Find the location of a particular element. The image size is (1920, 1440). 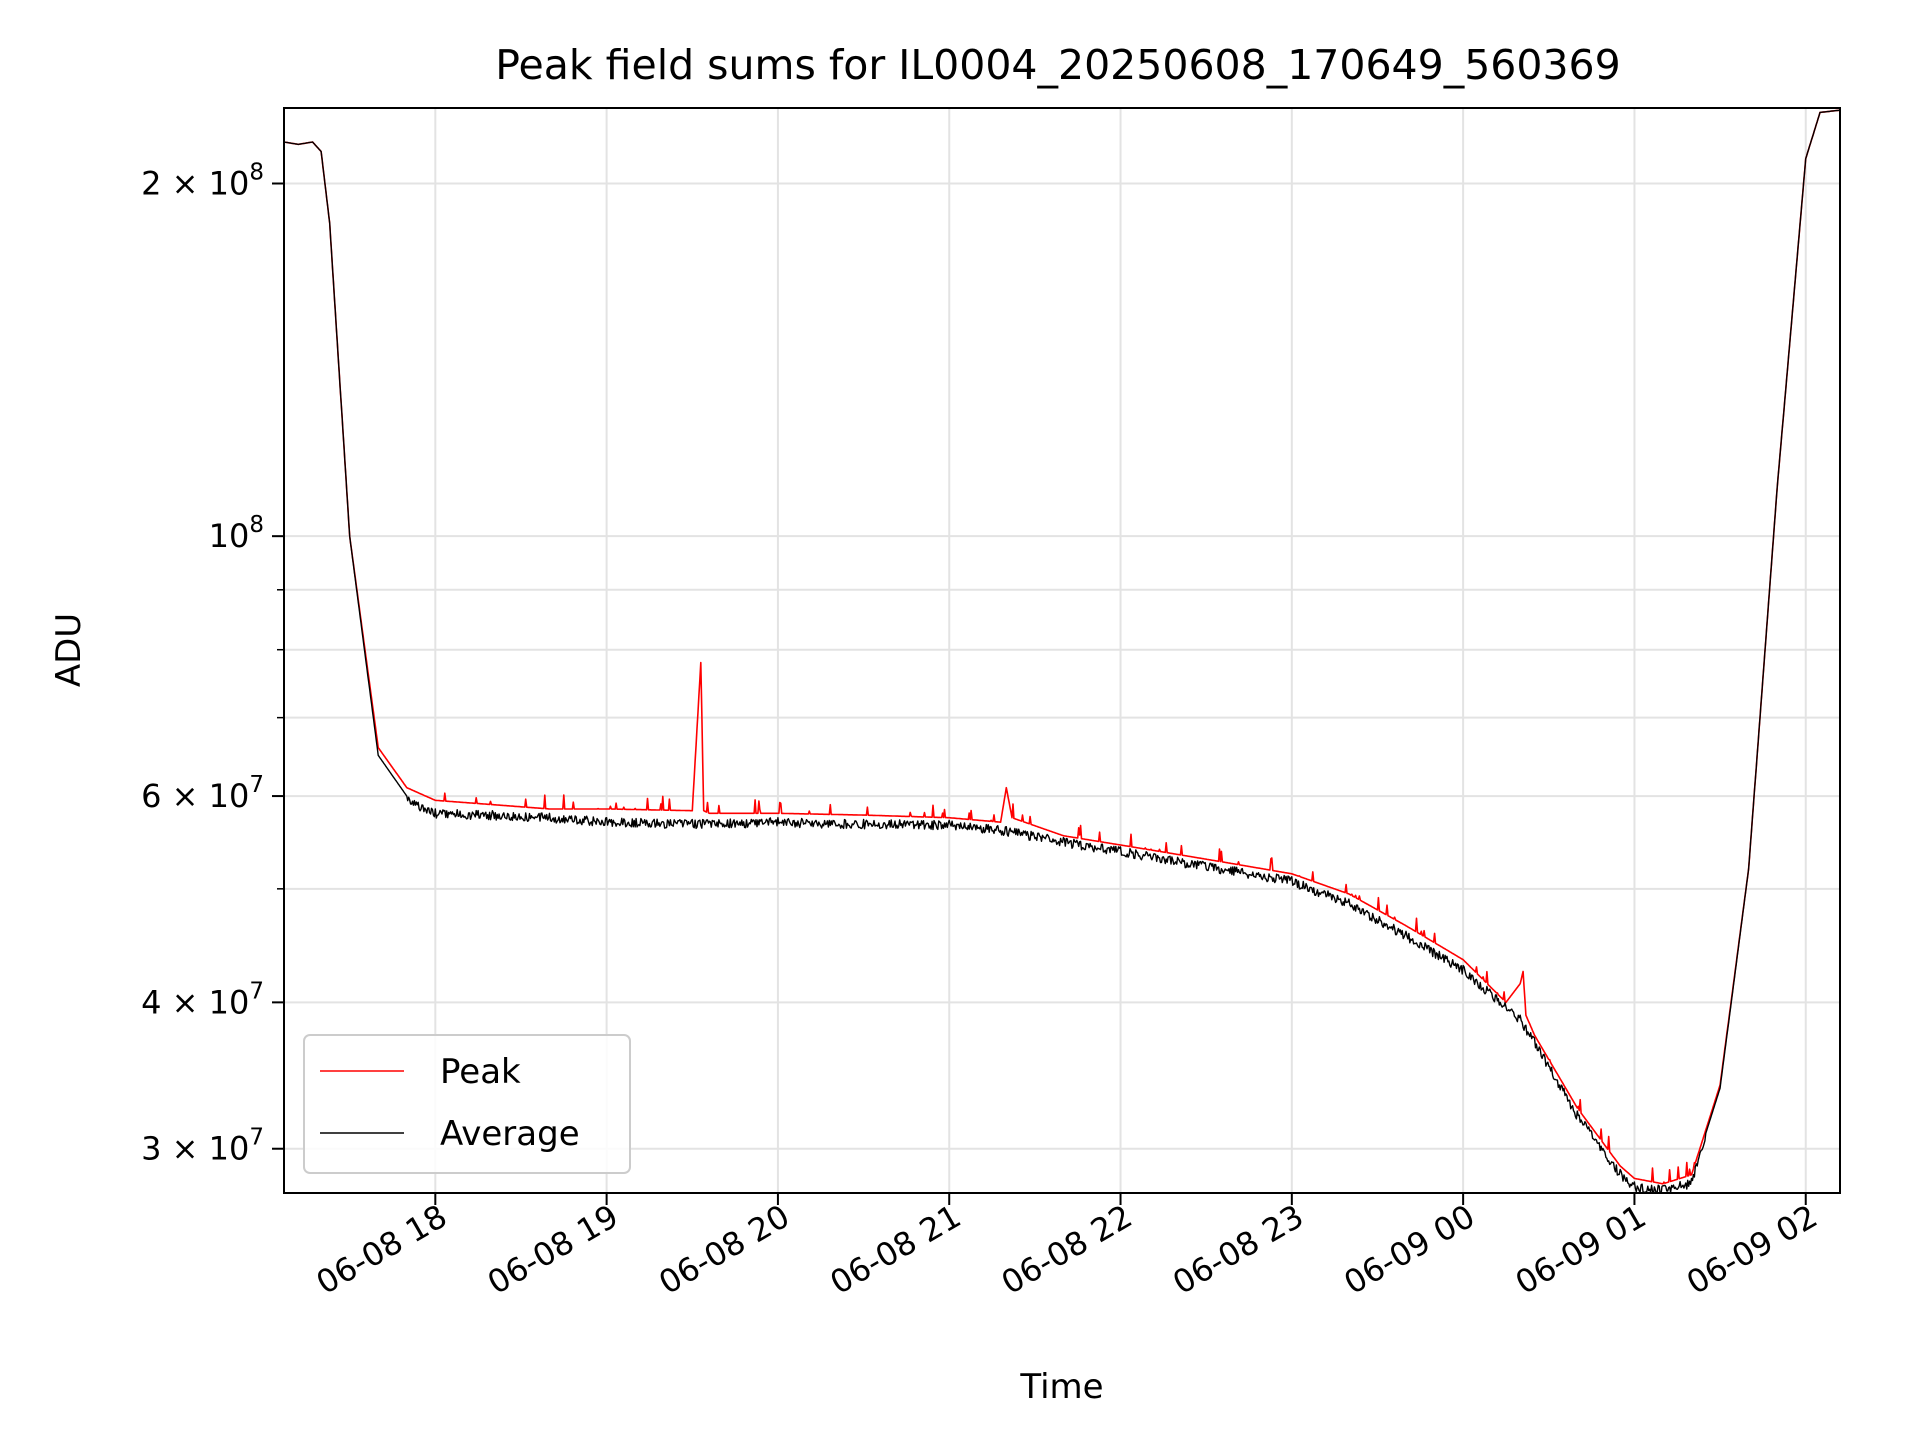

legend-peak-label: Peak is located at coordinates (480, 1072).